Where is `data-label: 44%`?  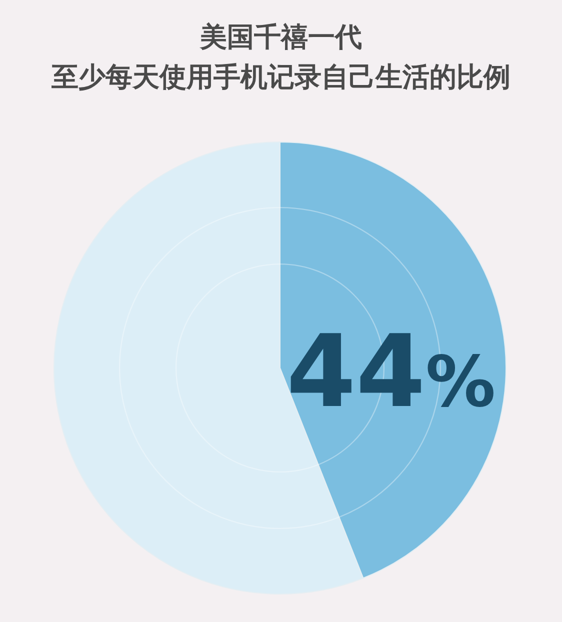
data-label: 44% is located at coordinates (391, 371).